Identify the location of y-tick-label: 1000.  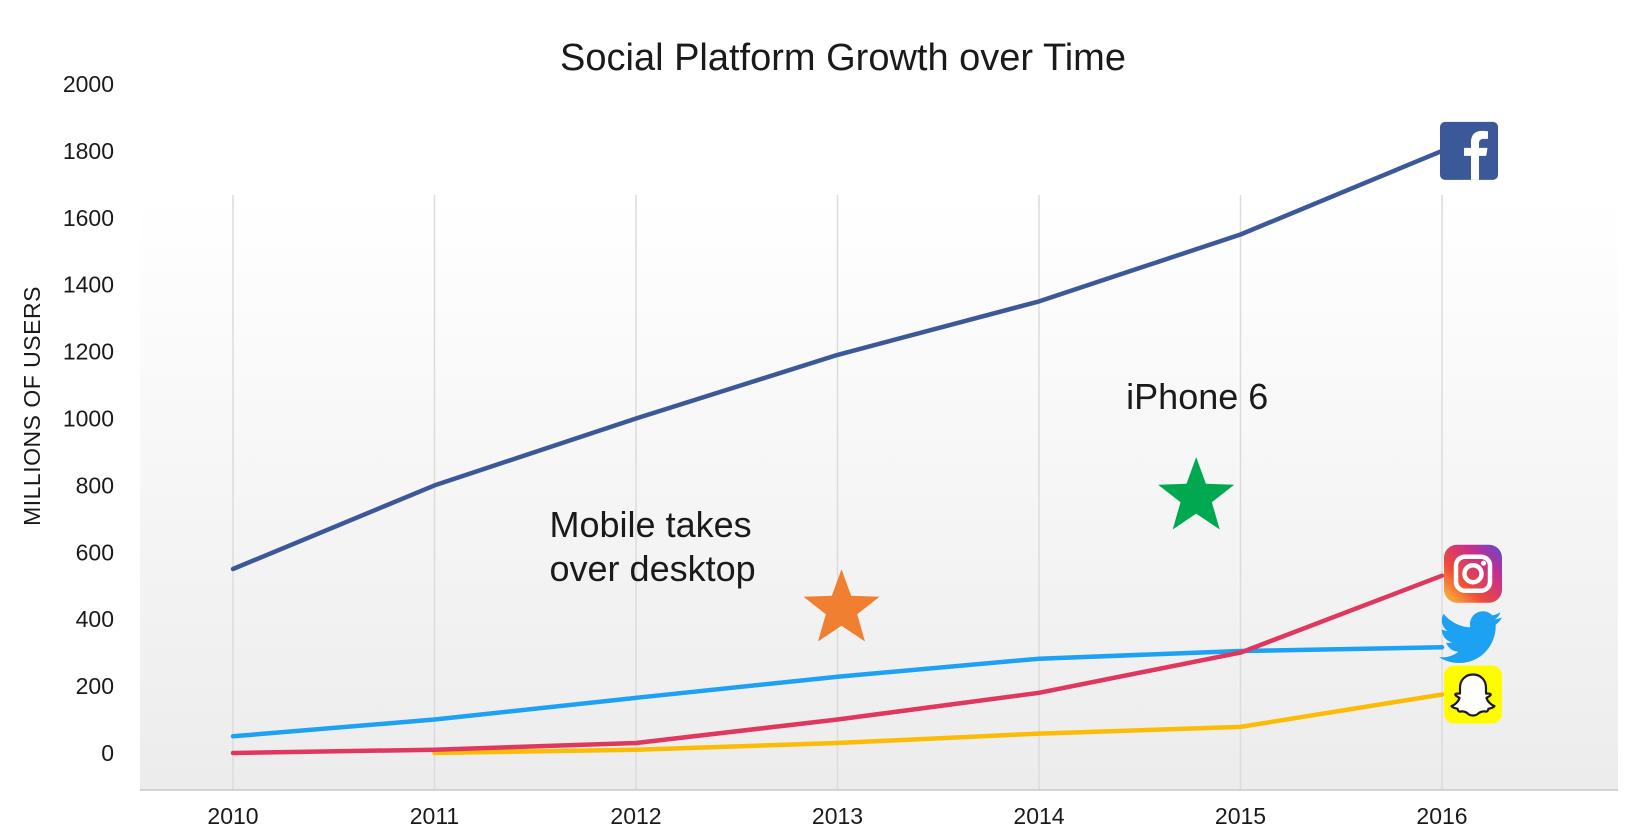
(88, 419).